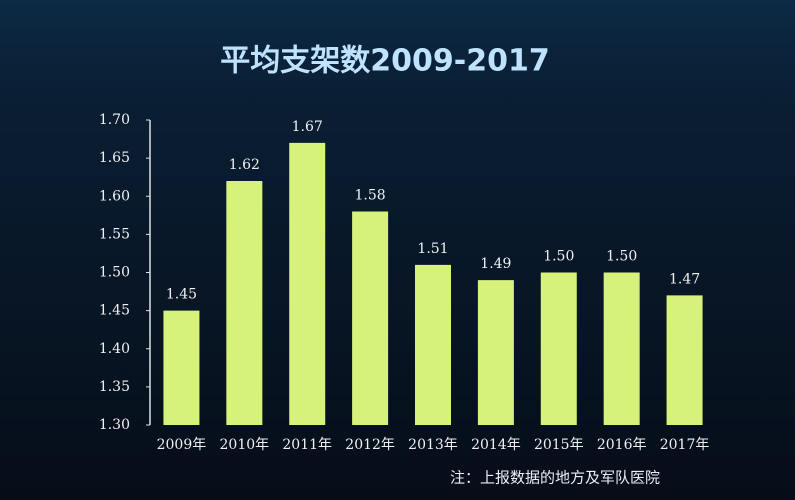  What do you see at coordinates (384, 61) in the screenshot?
I see `chart-title: 平均支架数2009-2017` at bounding box center [384, 61].